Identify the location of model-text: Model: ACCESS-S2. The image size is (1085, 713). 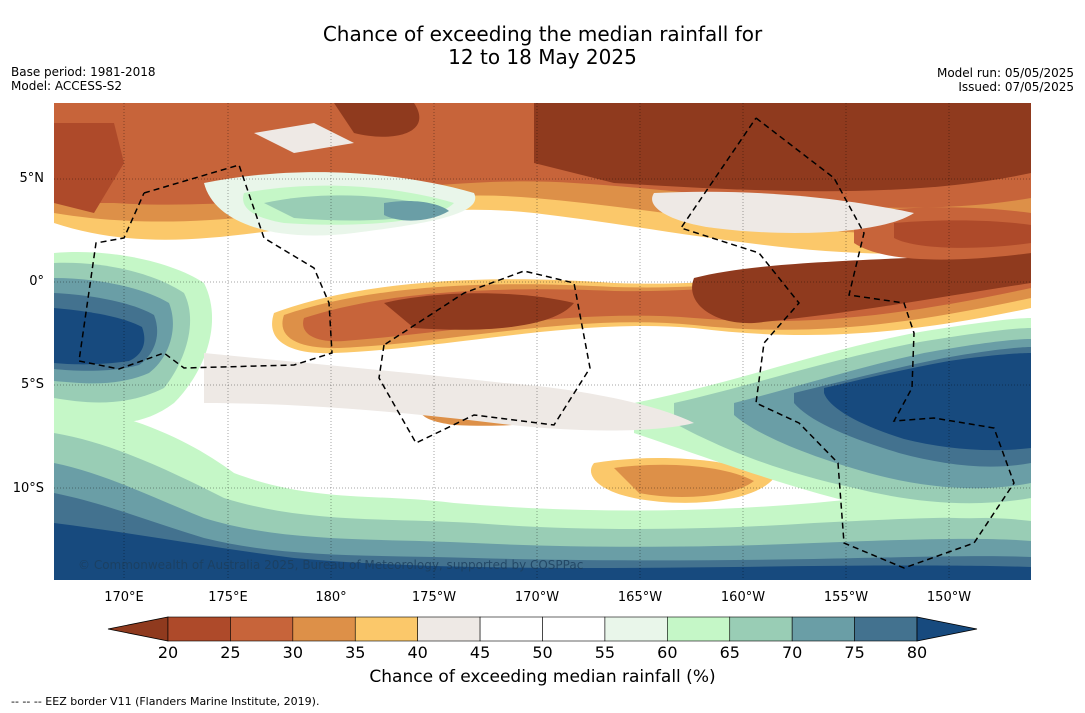
(67, 86).